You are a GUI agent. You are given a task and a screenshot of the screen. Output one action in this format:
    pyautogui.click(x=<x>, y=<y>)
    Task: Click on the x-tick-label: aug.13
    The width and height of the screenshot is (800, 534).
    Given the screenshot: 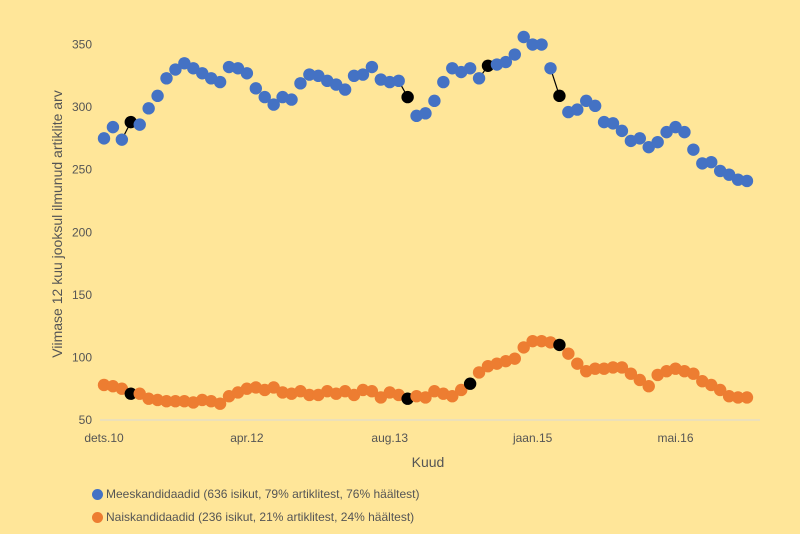 What is the action you would take?
    pyautogui.click(x=389, y=438)
    